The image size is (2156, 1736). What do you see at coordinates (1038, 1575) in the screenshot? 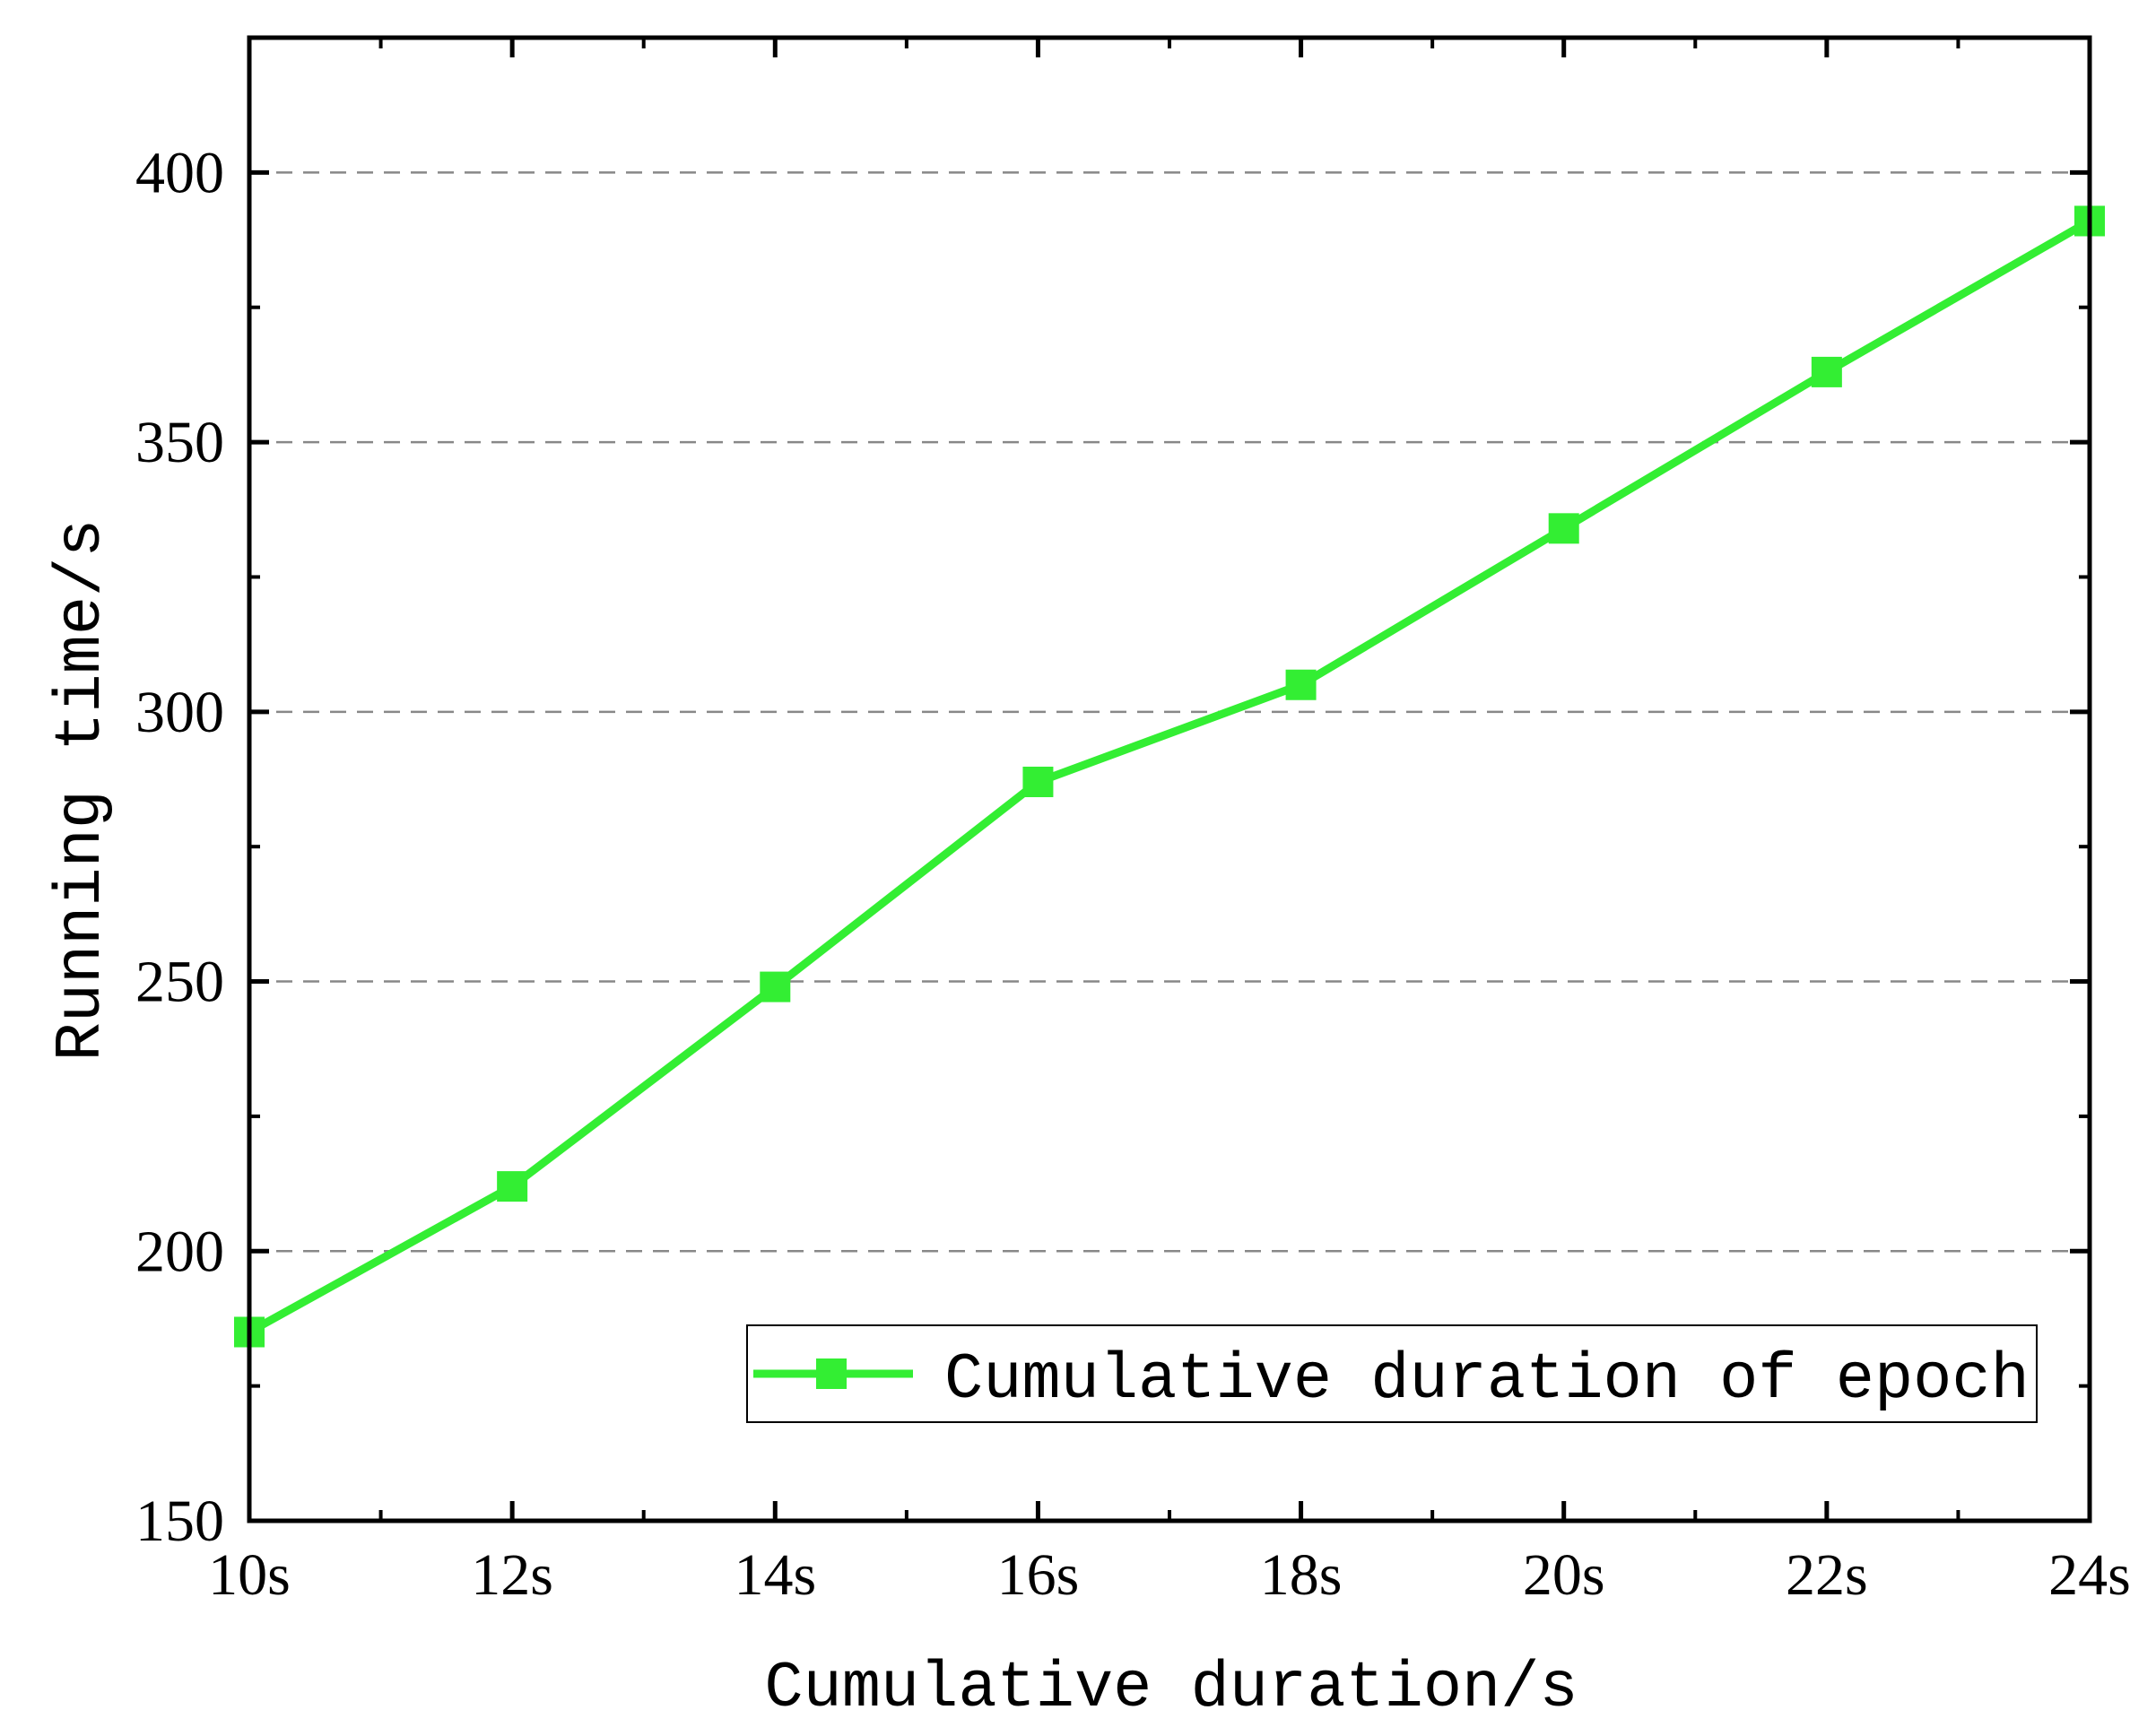
I see `x-tick-label-16s: 16s` at bounding box center [1038, 1575].